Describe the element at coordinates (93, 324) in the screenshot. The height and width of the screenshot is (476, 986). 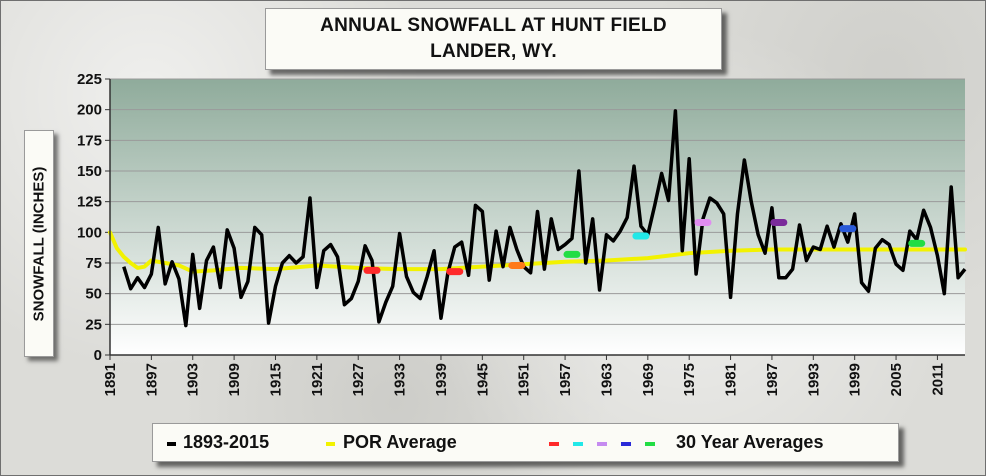
I see `y-tick-label: 25` at that location.